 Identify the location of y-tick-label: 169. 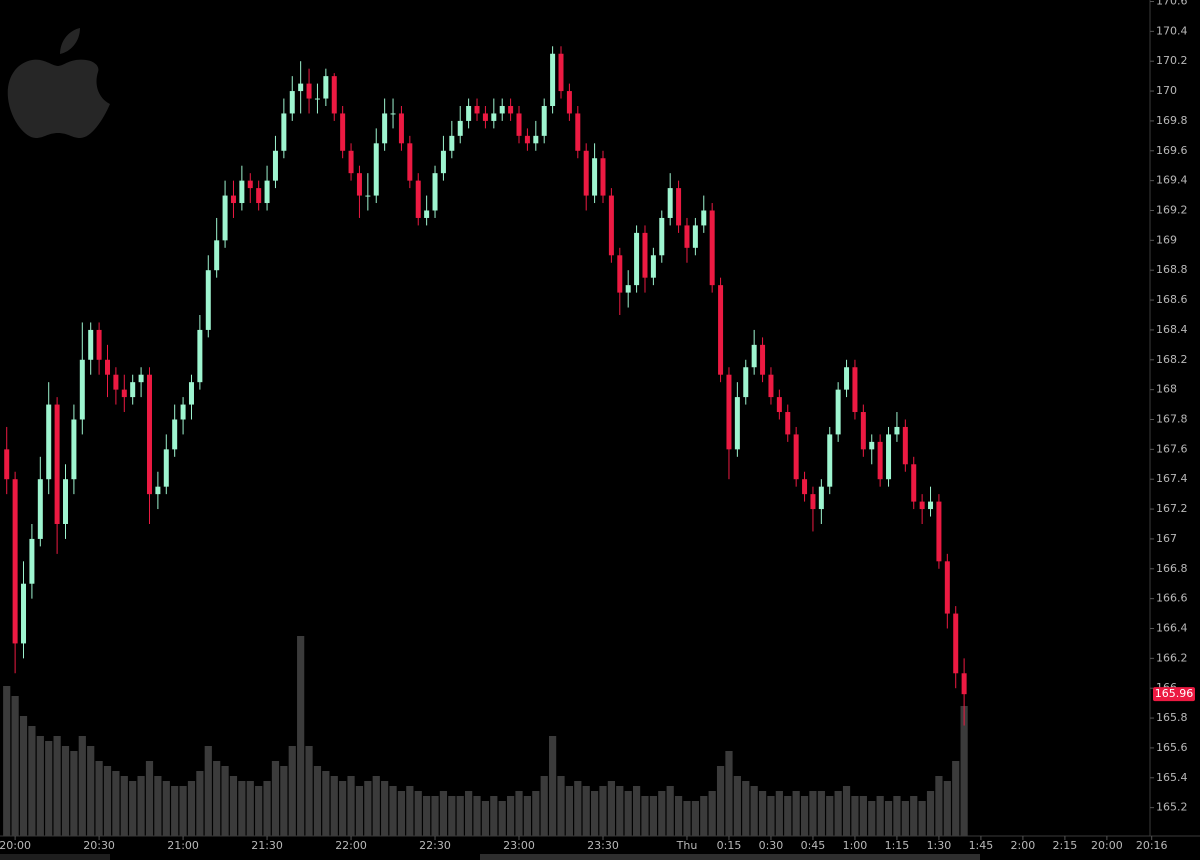
(1166, 239).